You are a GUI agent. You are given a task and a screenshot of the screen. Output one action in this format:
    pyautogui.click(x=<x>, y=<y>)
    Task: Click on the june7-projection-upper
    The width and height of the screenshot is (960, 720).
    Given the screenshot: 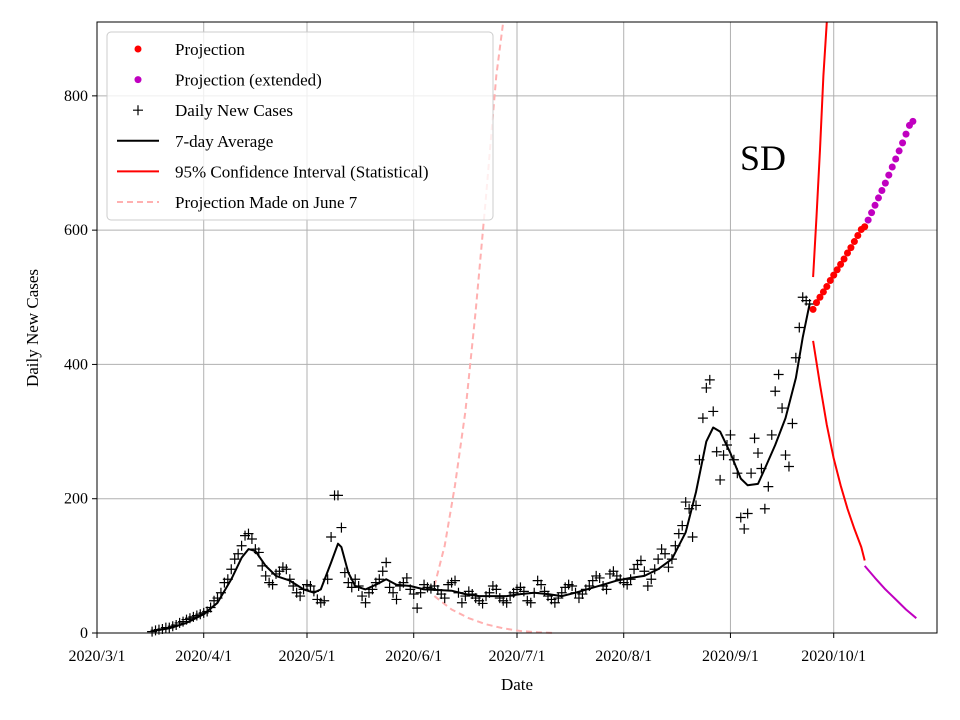 What is the action you would take?
    pyautogui.click(x=469, y=304)
    